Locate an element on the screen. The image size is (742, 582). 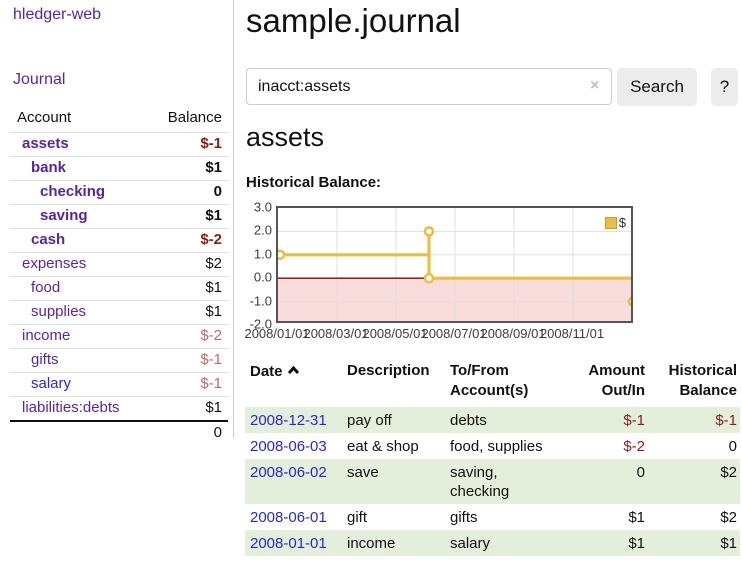
account-link-assets: assets is located at coordinates (45, 143).